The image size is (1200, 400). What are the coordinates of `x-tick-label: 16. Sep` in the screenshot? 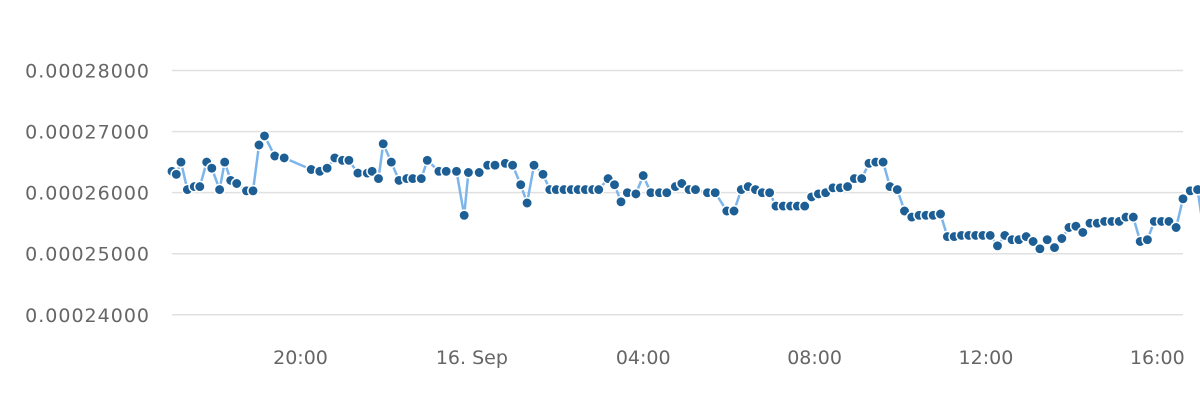 It's located at (472, 358).